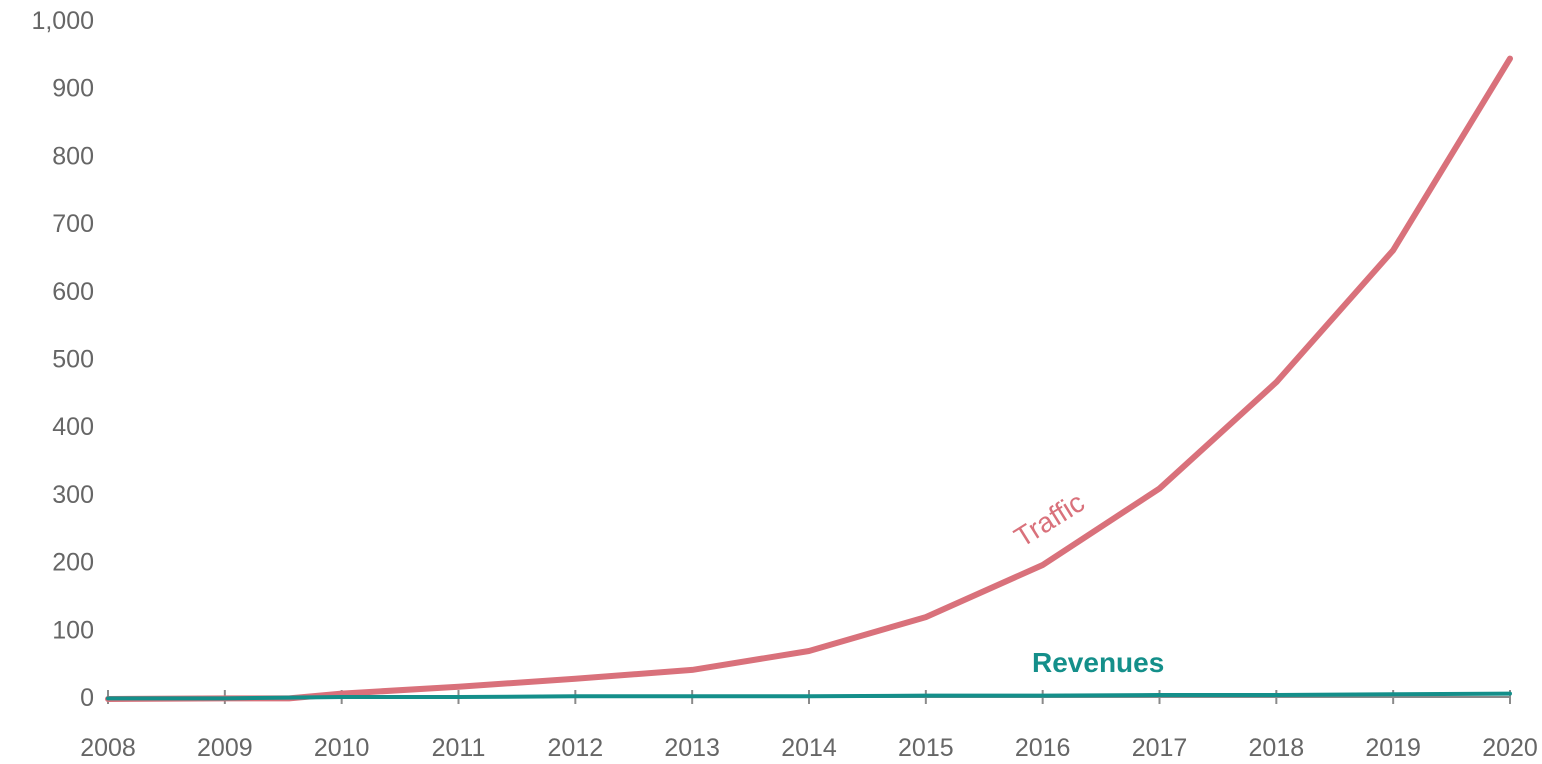  What do you see at coordinates (73, 427) in the screenshot?
I see `y-tick-label: 400` at bounding box center [73, 427].